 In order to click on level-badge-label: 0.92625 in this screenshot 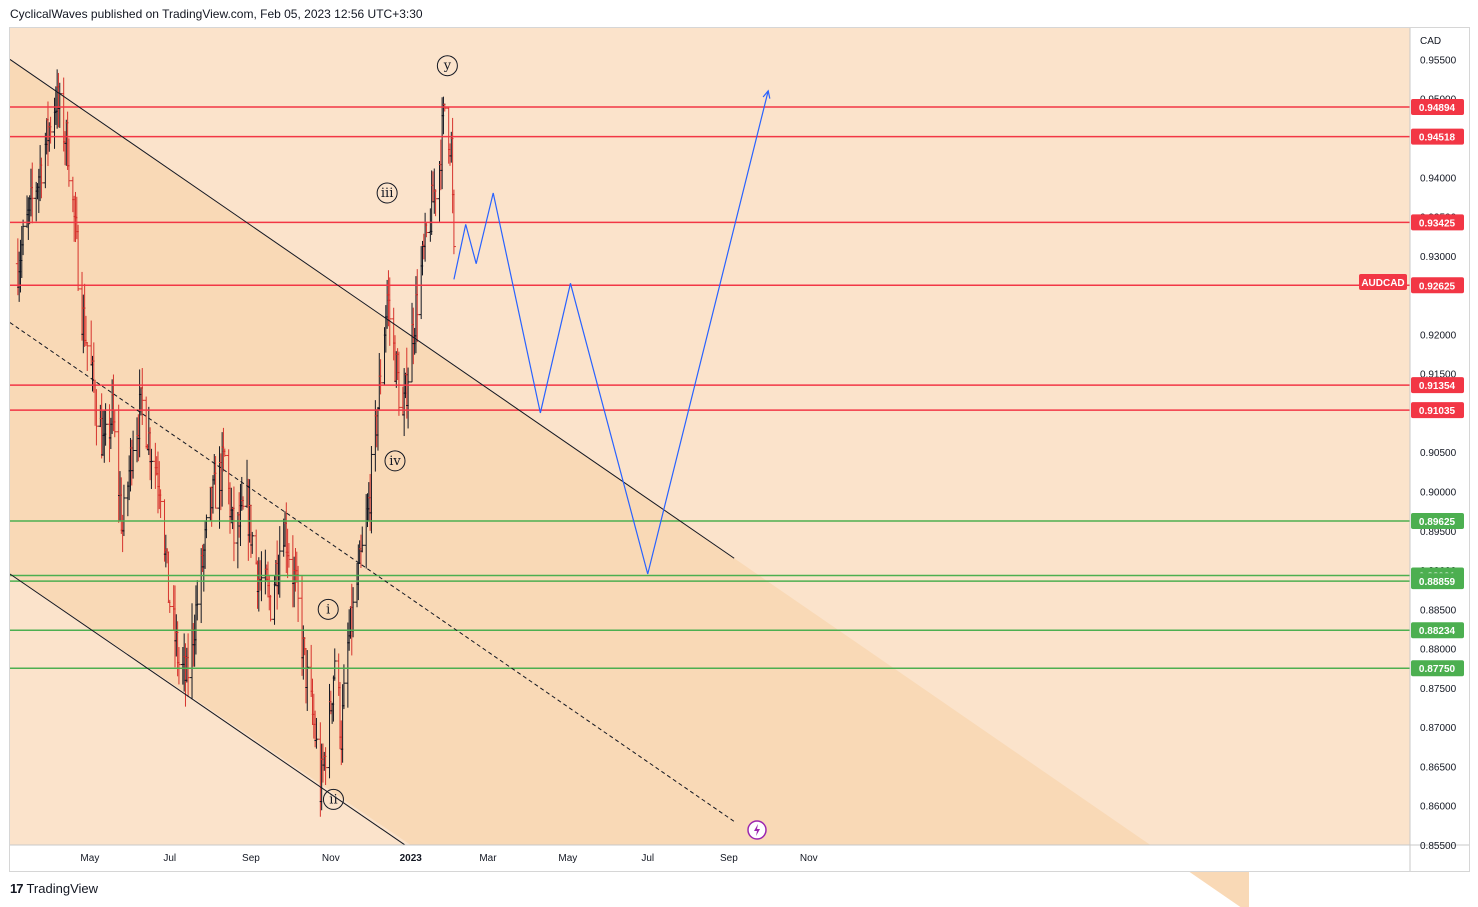, I will do `click(1437, 286)`.